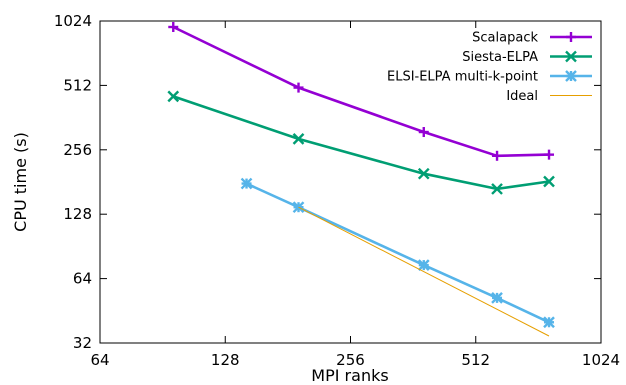 The height and width of the screenshot is (385, 626). Describe the element at coordinates (82, 279) in the screenshot. I see `y-tick-label: 64` at that location.